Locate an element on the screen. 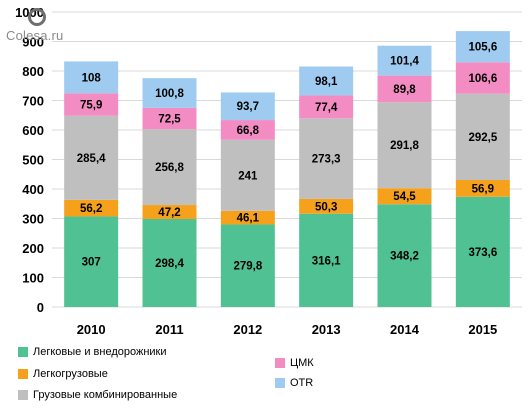 Image resolution: width=532 pixels, height=408 pixels. data-label: 256,8 is located at coordinates (169, 168).